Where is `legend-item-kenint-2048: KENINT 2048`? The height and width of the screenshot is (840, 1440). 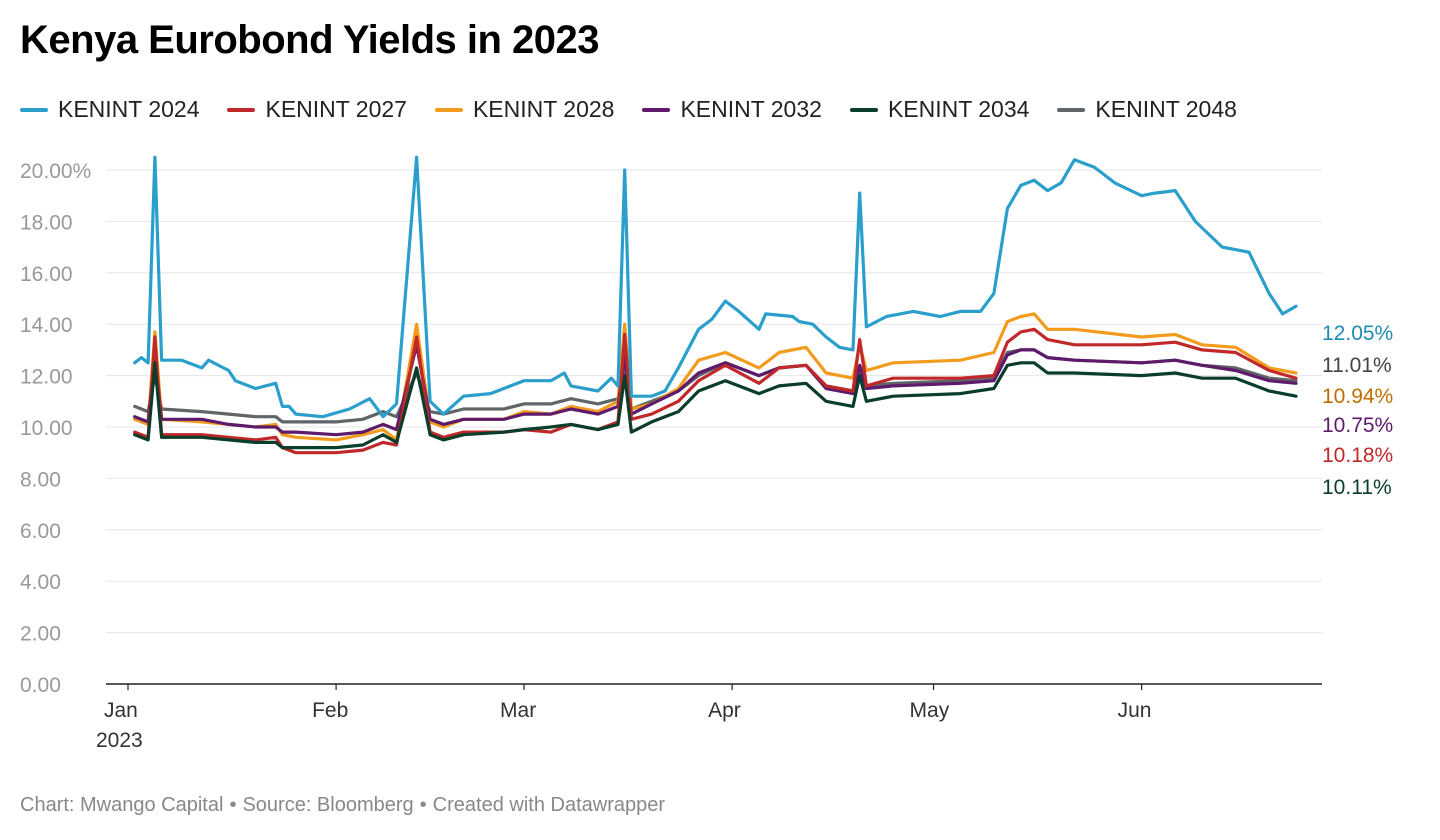 legend-item-kenint-2048: KENINT 2048 is located at coordinates (1147, 109).